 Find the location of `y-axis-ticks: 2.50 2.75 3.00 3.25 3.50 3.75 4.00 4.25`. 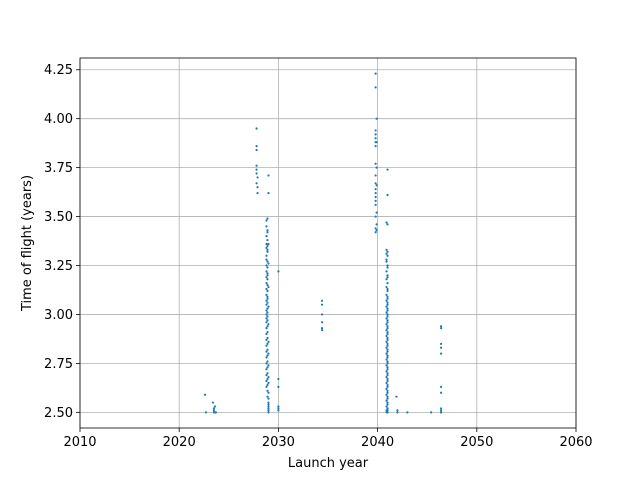

y-axis-ticks: 2.50 2.75 3.00 3.25 3.50 3.75 4.00 4.25 is located at coordinates (62, 242).